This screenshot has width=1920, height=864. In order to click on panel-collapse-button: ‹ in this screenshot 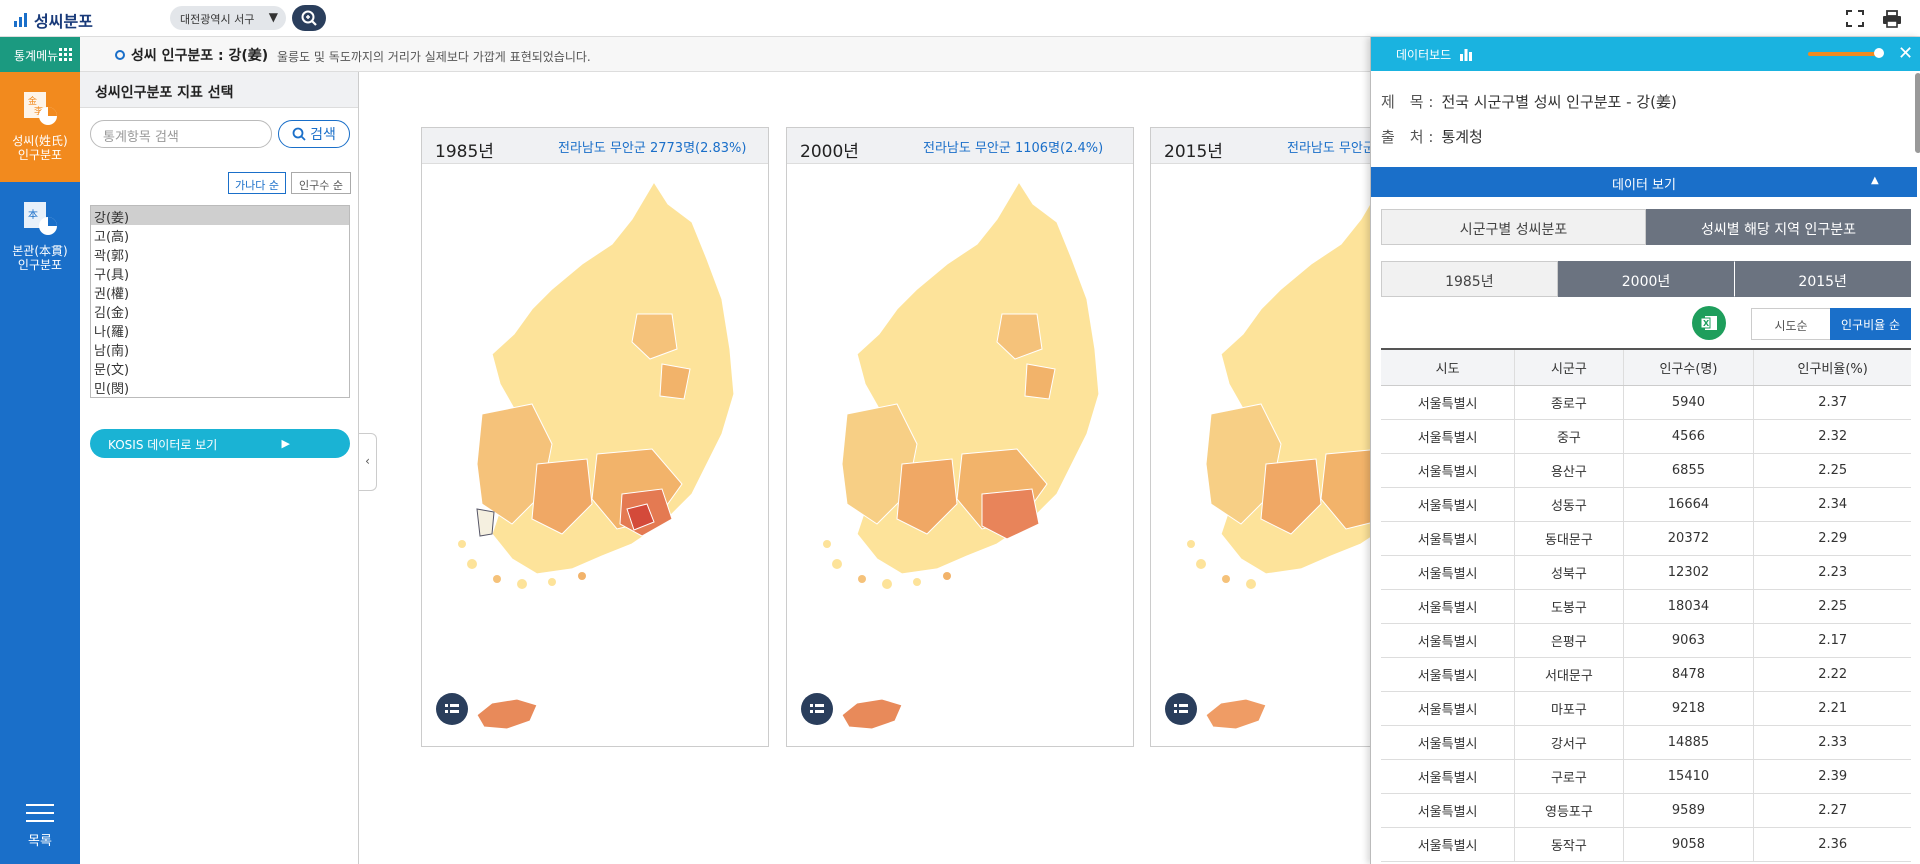, I will do `click(368, 462)`.